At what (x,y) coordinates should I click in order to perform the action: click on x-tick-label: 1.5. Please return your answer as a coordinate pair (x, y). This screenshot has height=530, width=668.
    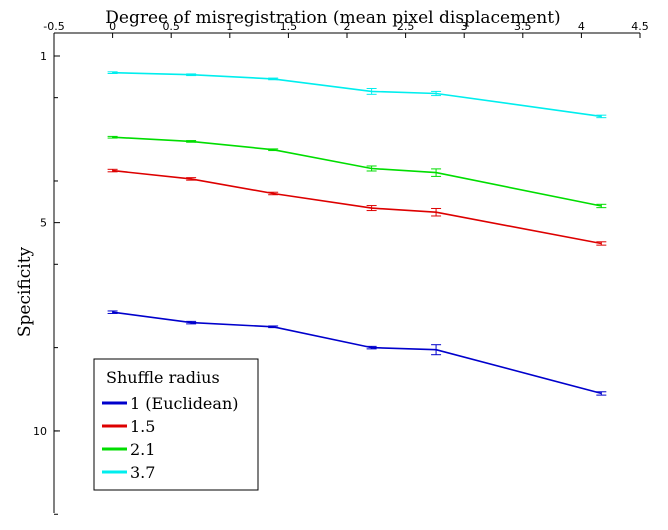
    Looking at the image, I should click on (289, 26).